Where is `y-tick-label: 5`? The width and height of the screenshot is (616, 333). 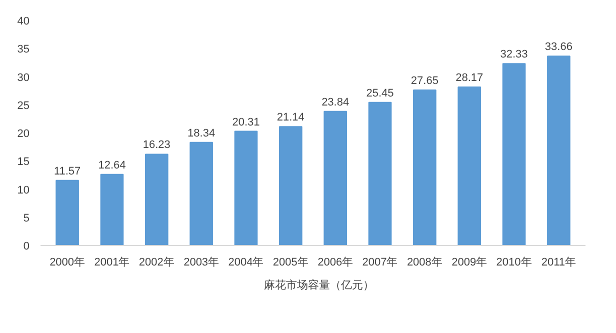 y-tick-label: 5 is located at coordinates (26, 218).